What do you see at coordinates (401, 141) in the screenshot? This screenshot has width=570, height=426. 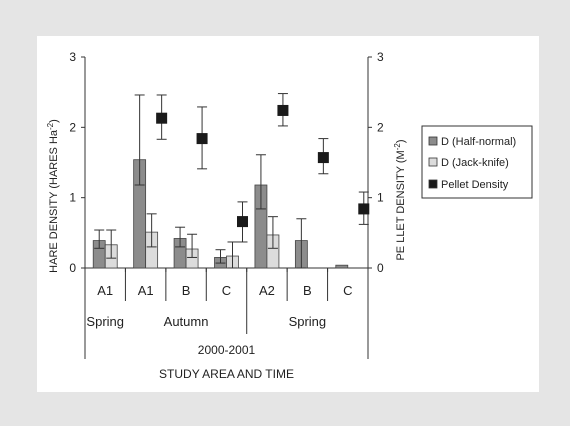 I see `right-y-axis-title-close: )` at bounding box center [401, 141].